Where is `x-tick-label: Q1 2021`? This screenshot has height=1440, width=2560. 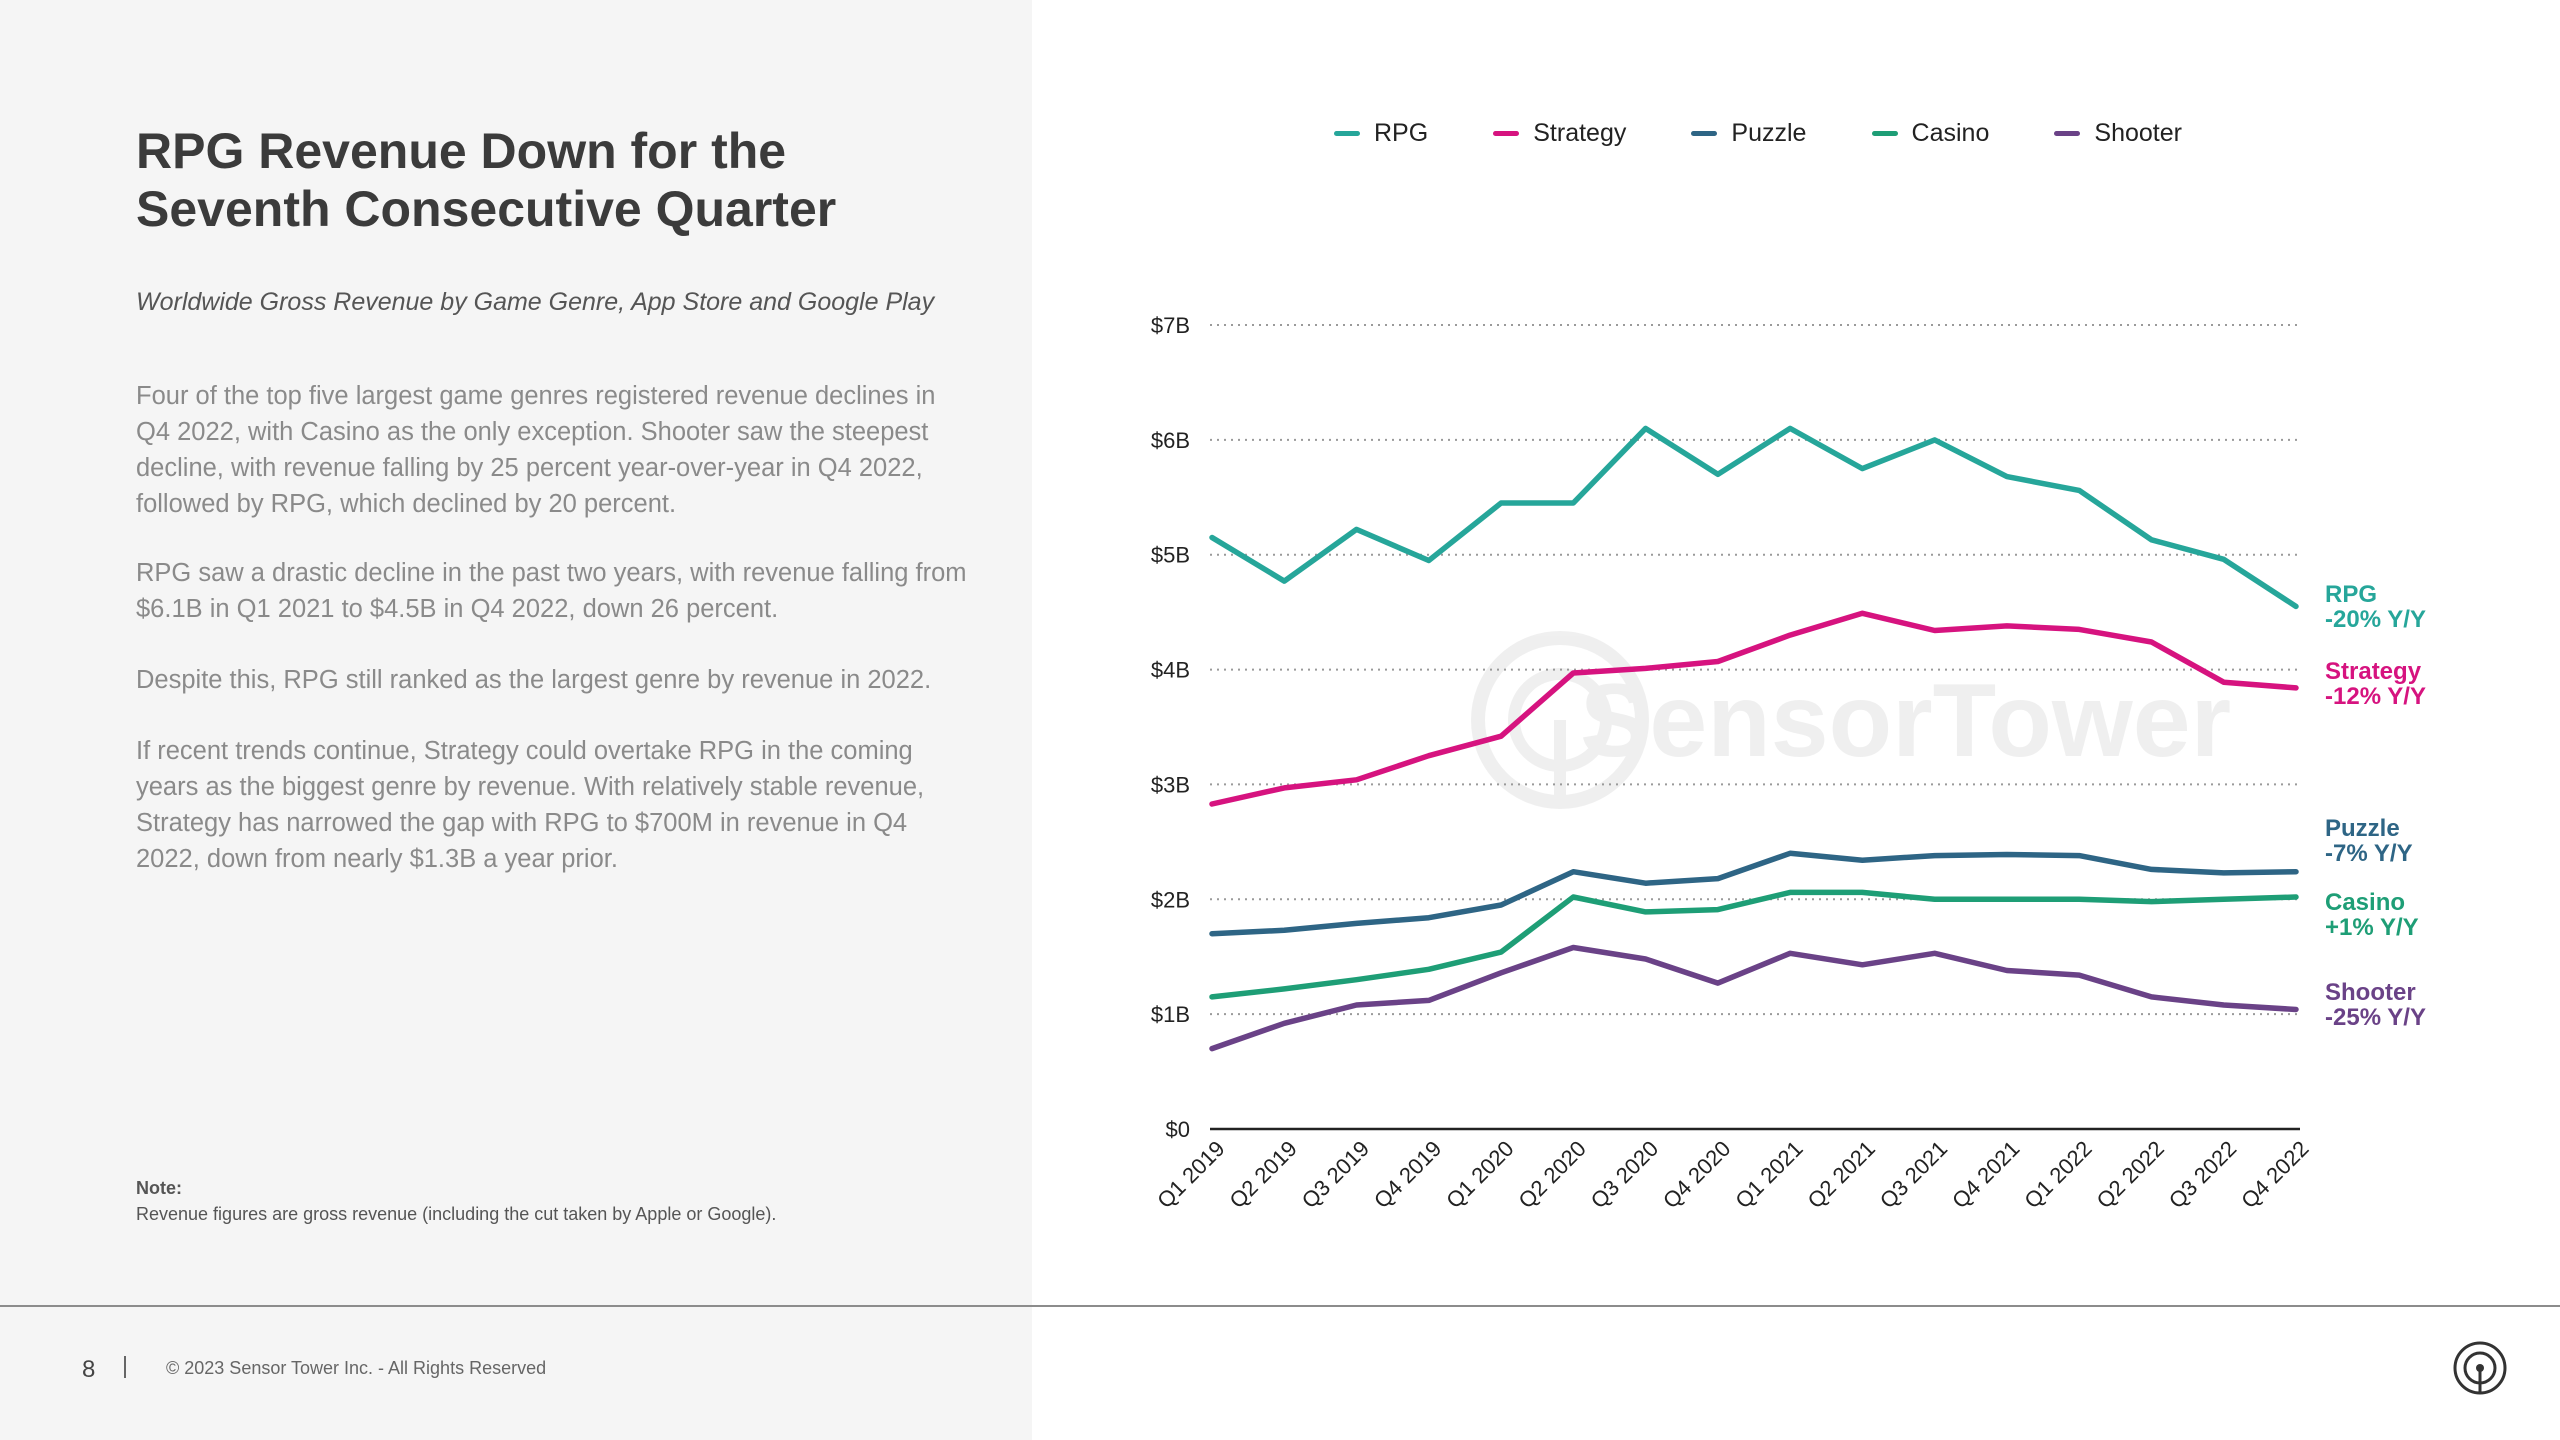 x-tick-label: Q1 2021 is located at coordinates (1768, 1174).